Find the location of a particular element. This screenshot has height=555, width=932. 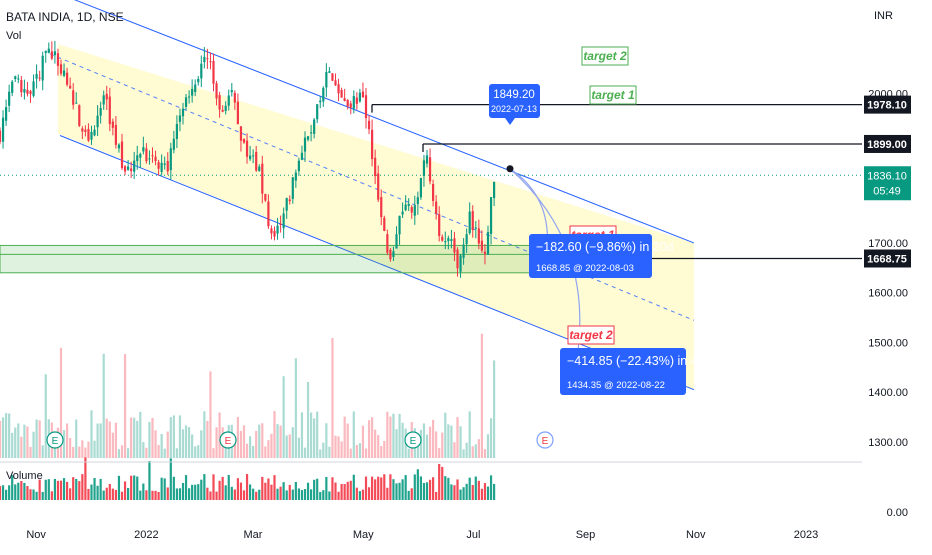

volume-pane-label: Volume is located at coordinates (24, 476).